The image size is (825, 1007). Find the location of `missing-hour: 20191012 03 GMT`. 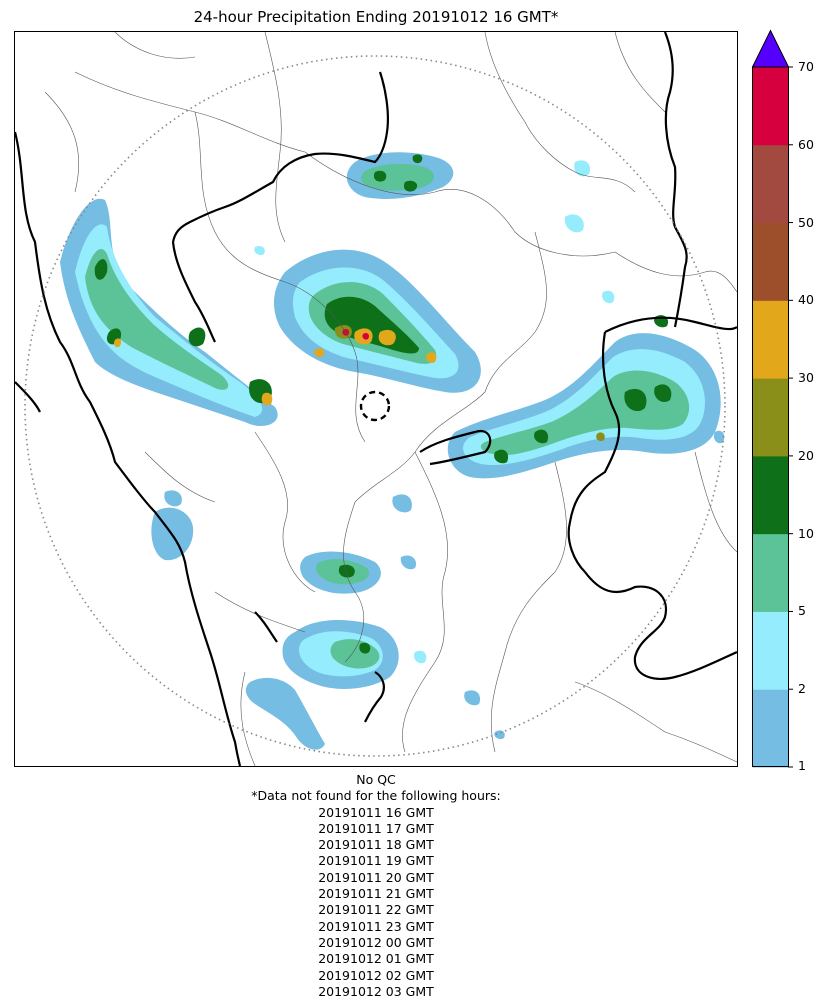

missing-hour: 20191012 03 GMT is located at coordinates (376, 991).